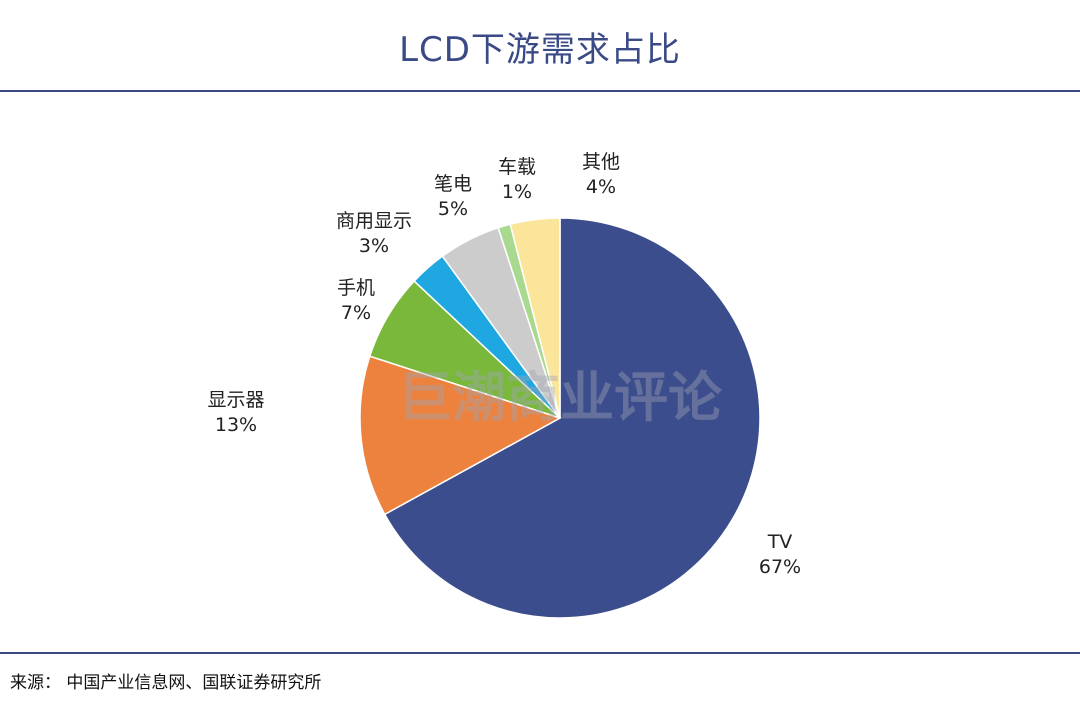  What do you see at coordinates (517, 192) in the screenshot?
I see `slice-value-5: 1%` at bounding box center [517, 192].